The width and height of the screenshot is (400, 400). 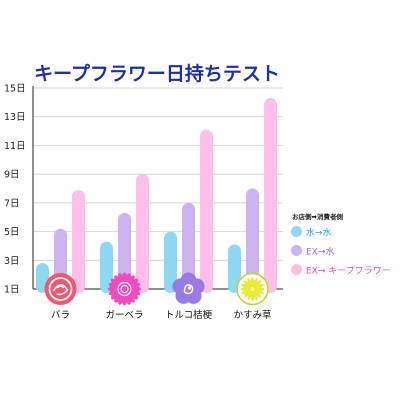 I want to click on rose-icon, so click(x=60, y=289).